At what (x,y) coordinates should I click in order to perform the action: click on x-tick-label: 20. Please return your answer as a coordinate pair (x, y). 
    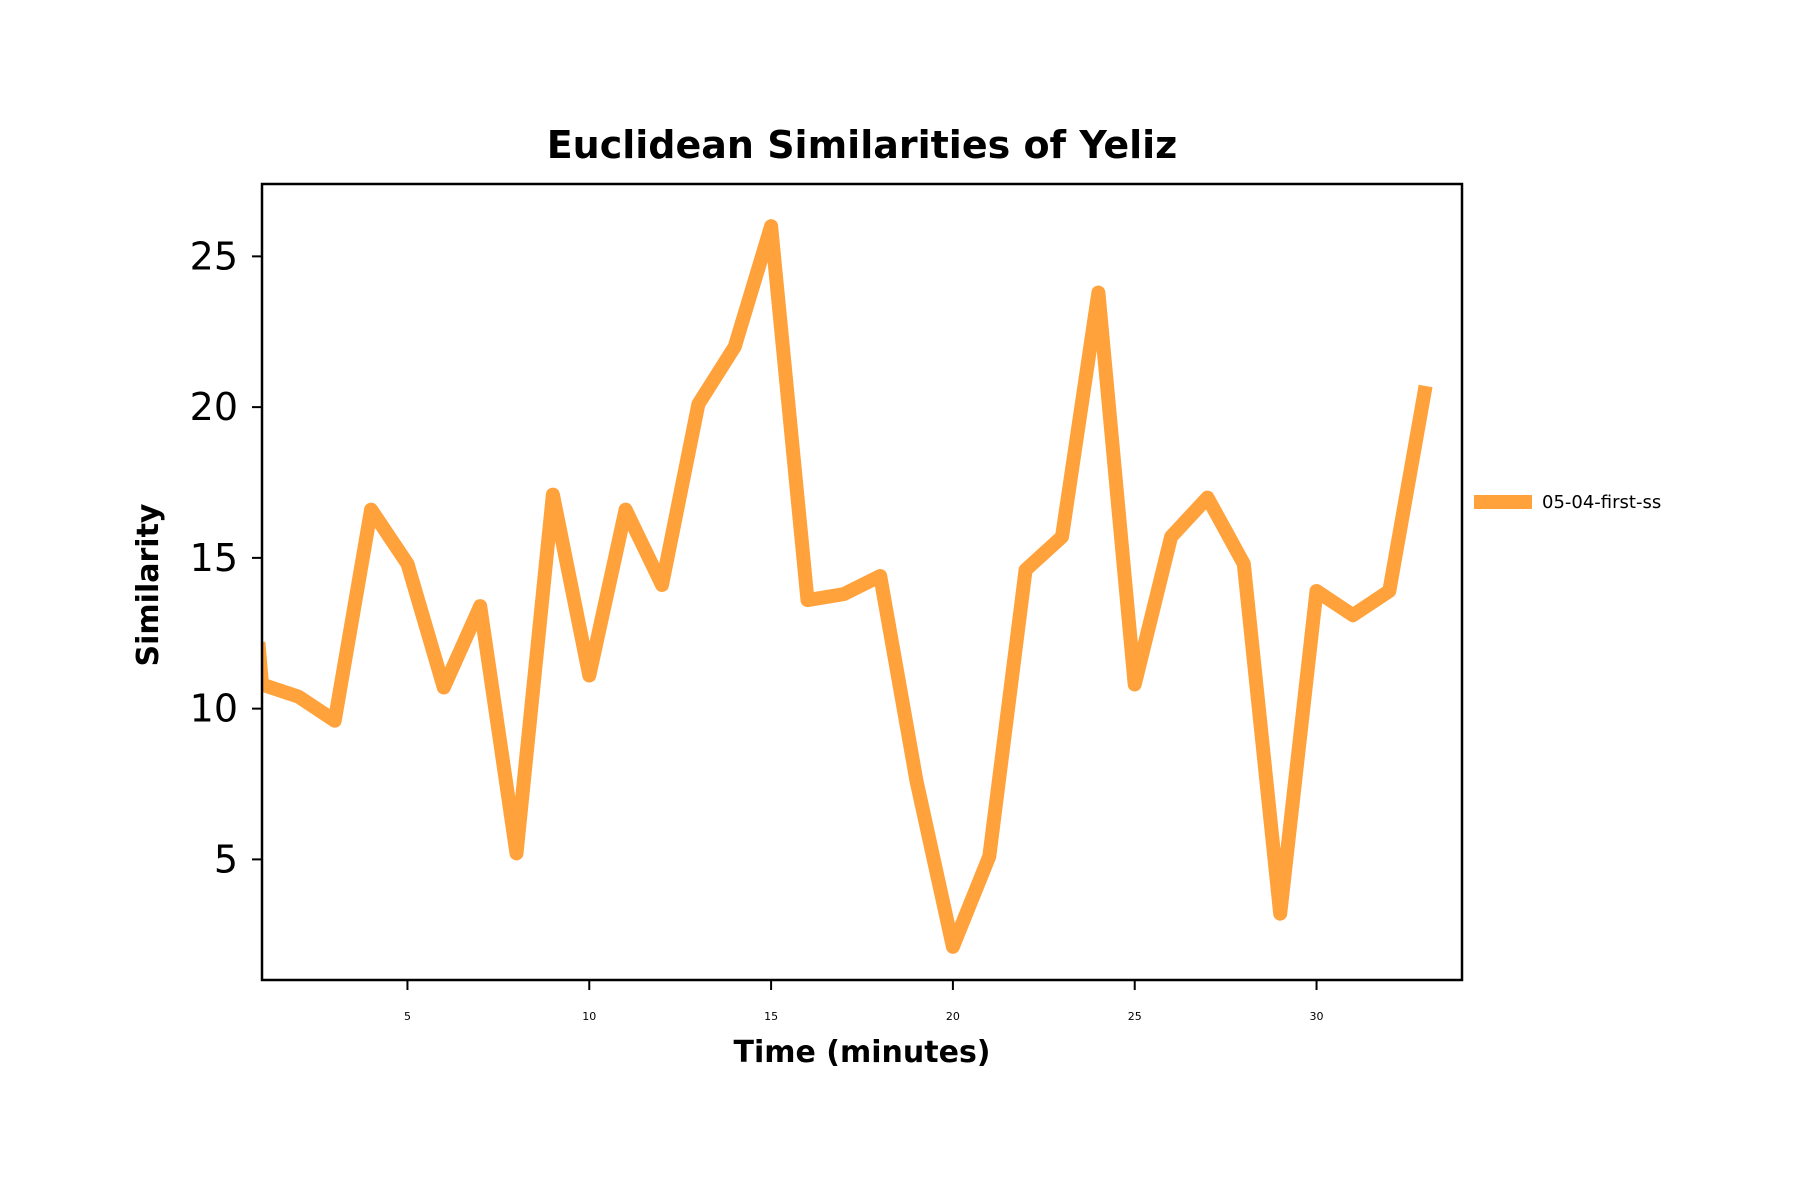
    Looking at the image, I should click on (953, 1016).